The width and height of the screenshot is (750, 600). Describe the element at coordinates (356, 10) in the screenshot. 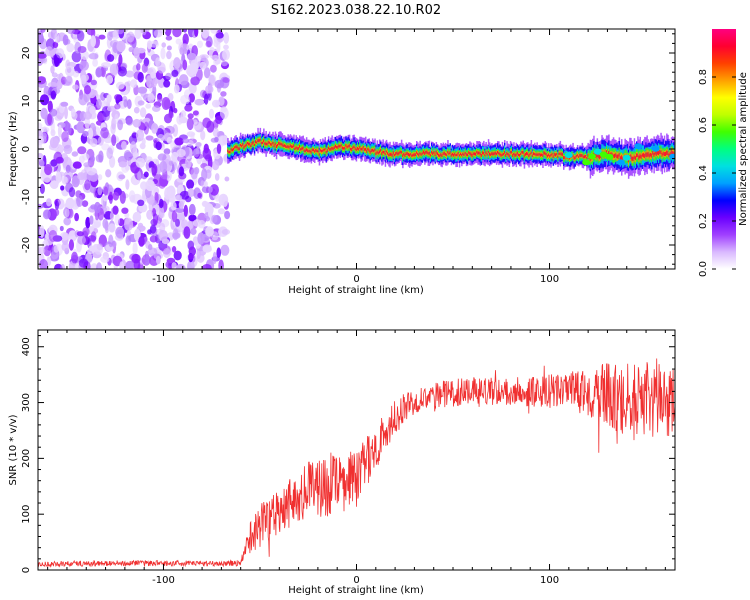

I see `figure-title: S162.2023.038.22.10.R02` at that location.